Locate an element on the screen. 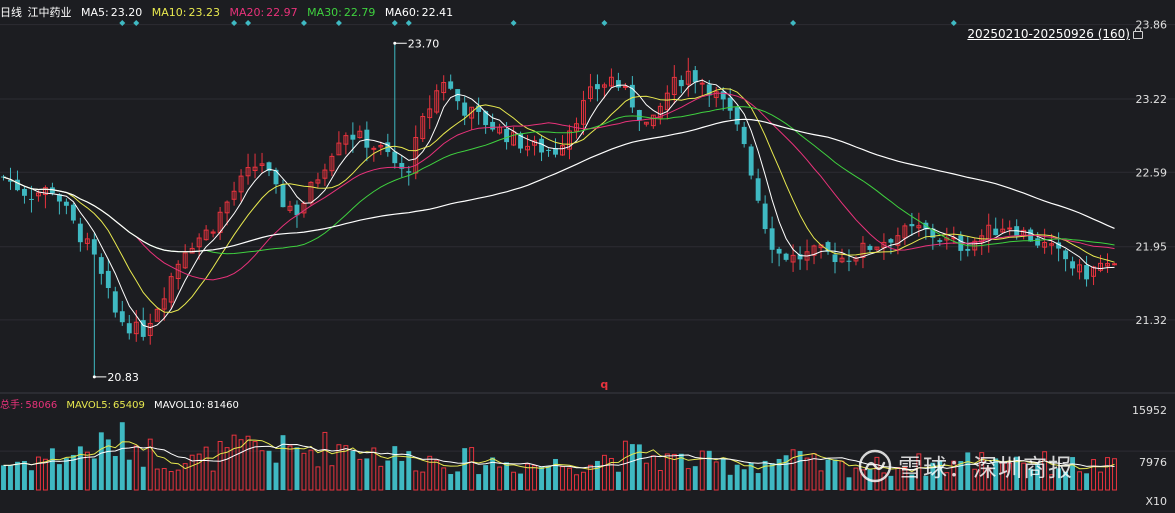 Image resolution: width=1175 pixels, height=513 pixels. date-range-selector: 20250210-20250926 (160) is located at coordinates (1055, 34).